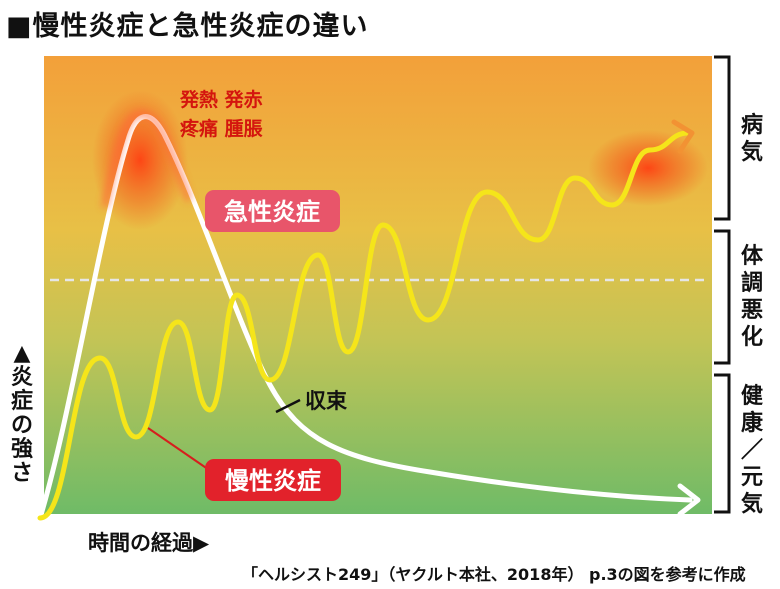  I want to click on acute-peak-glow, so click(140, 160).